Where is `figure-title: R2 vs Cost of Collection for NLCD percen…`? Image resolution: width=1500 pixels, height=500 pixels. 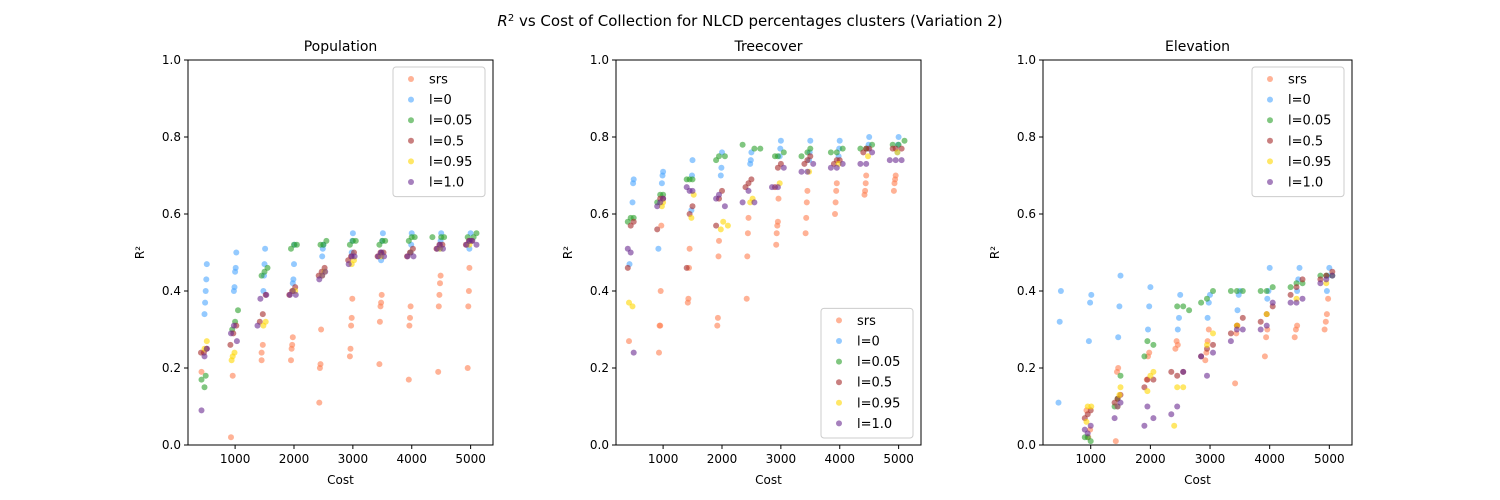 figure-title: R2 vs Cost of Collection for NLCD percen… is located at coordinates (749, 21).